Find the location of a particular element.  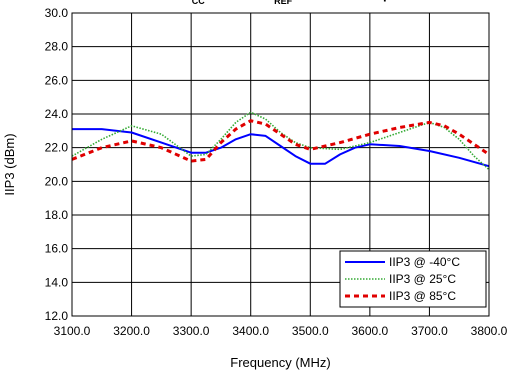

legend: IIP3 @ -40°C IIP3 @ 25°C IIP3 @ 85°C is located at coordinates (413, 279).